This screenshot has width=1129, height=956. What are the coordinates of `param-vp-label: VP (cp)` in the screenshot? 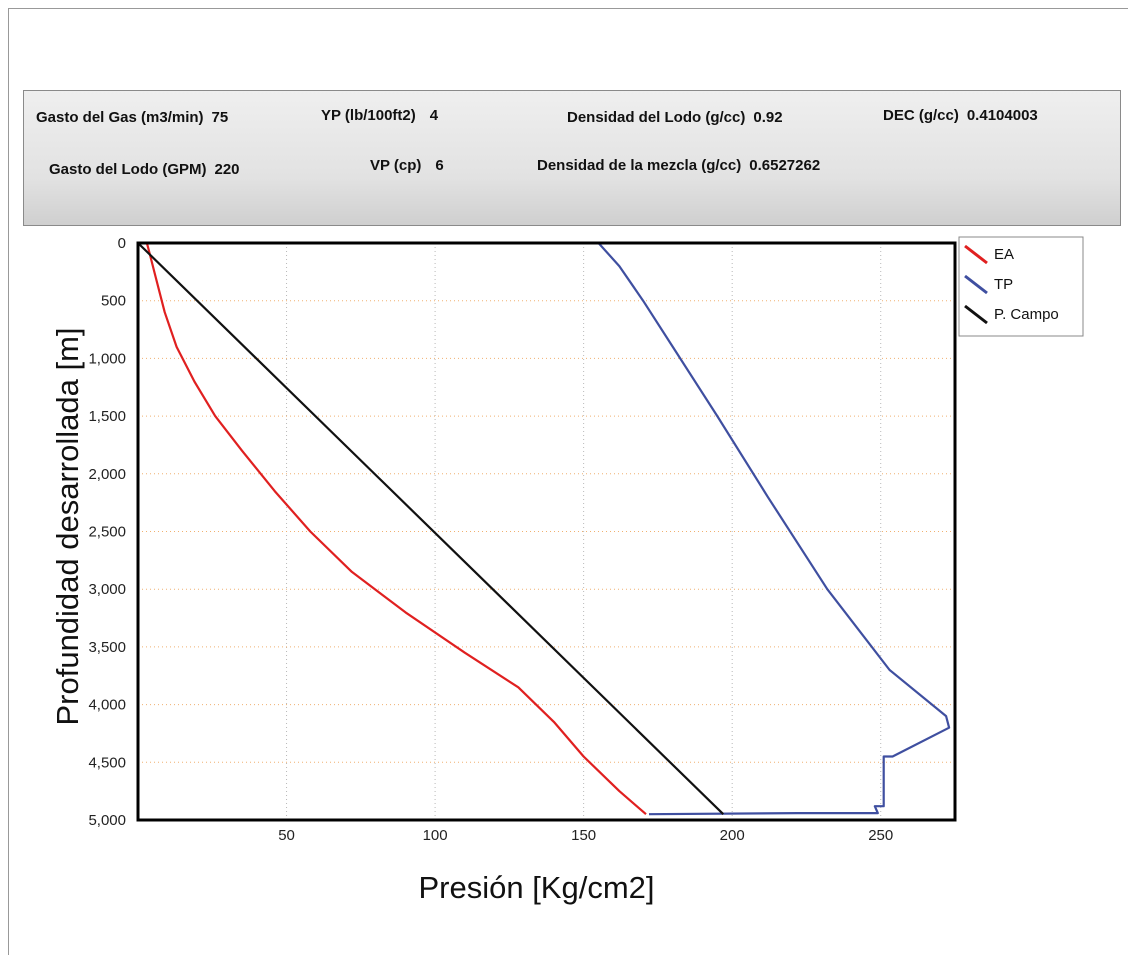 It's located at (396, 165).